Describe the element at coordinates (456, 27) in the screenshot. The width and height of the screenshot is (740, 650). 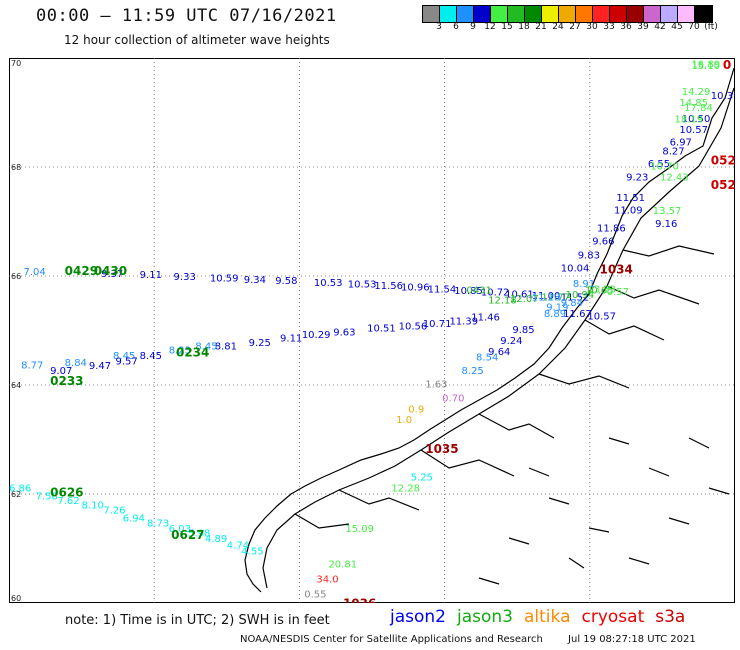
I see `scale-label: 6` at that location.